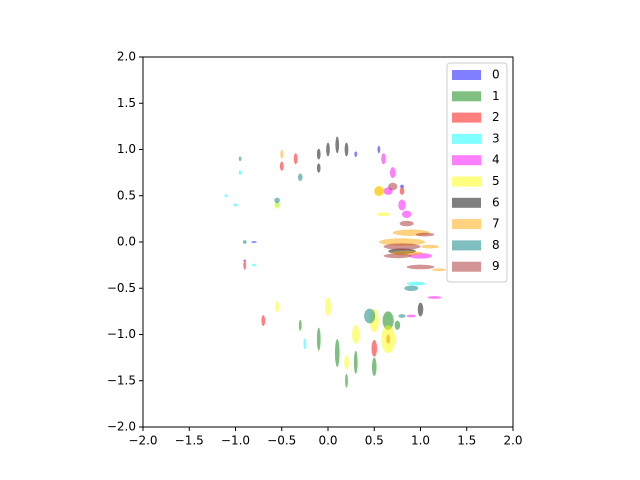 This screenshot has width=640, height=480. Describe the element at coordinates (496, 75) in the screenshot. I see `legend-label: 0` at that location.